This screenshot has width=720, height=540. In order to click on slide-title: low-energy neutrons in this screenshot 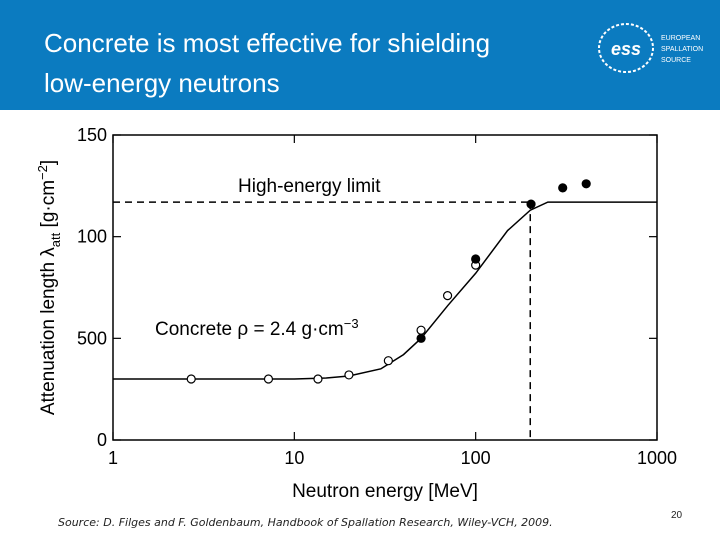, I will do `click(162, 83)`.